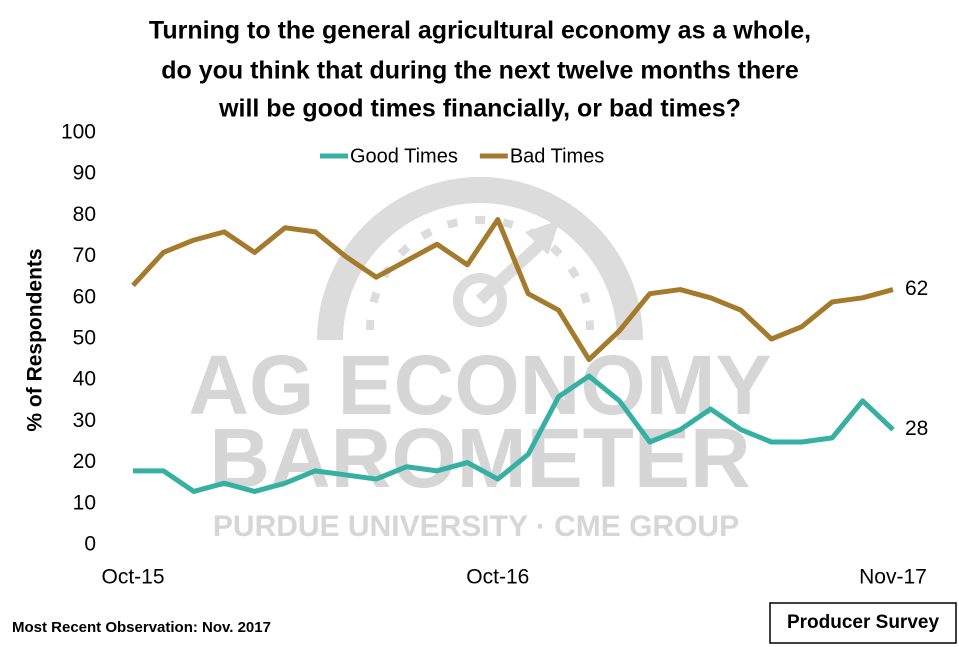 The image size is (959, 647). What do you see at coordinates (476, 526) in the screenshot?
I see `watermark-line: PURDUE UNIVERSITY · CME GROUP` at bounding box center [476, 526].